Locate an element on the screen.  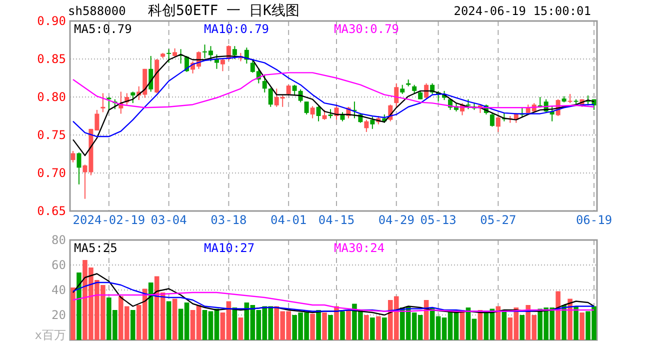
x-tick-label: 04-29 is located at coordinates (396, 220).